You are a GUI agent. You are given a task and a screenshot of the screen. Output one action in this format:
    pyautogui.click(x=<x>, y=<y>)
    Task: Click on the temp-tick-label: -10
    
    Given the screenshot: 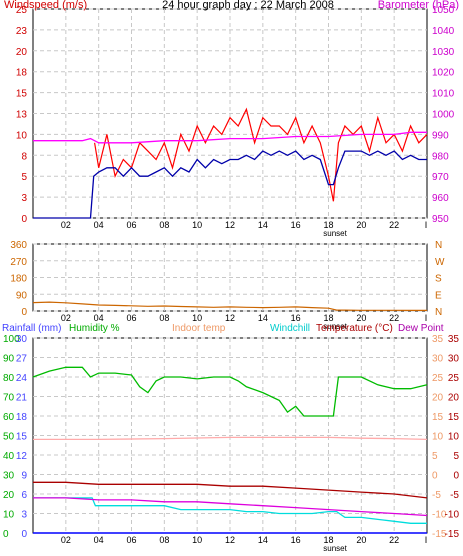 What is the action you would take?
    pyautogui.click(x=439, y=515)
    